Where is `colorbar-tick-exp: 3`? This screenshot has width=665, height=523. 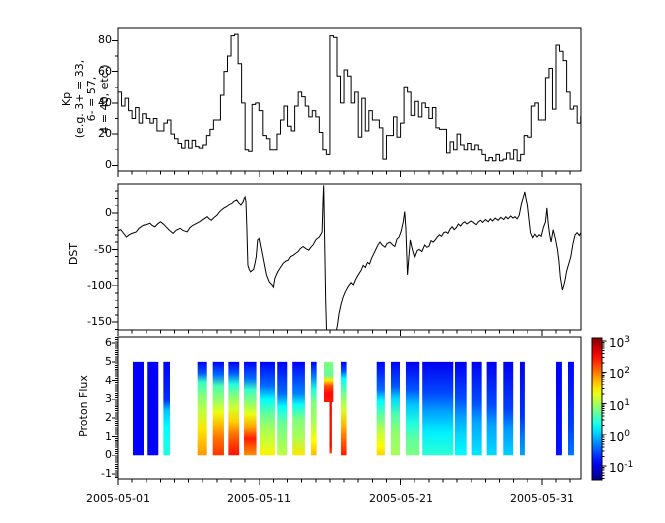 colorbar-tick-exp: 3 is located at coordinates (627, 340).